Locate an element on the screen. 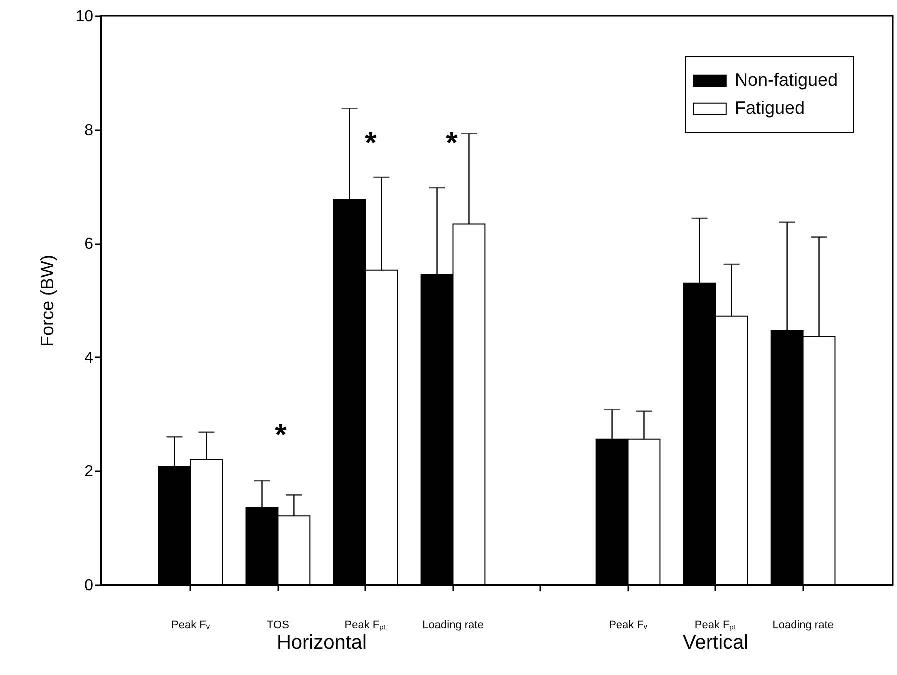 The image size is (897, 675). y-tick-label: 6 is located at coordinates (89, 245).